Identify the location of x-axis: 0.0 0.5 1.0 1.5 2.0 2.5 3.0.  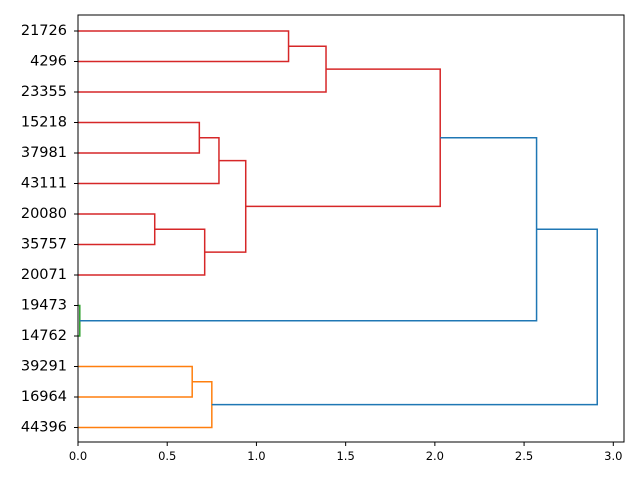
(345, 452).